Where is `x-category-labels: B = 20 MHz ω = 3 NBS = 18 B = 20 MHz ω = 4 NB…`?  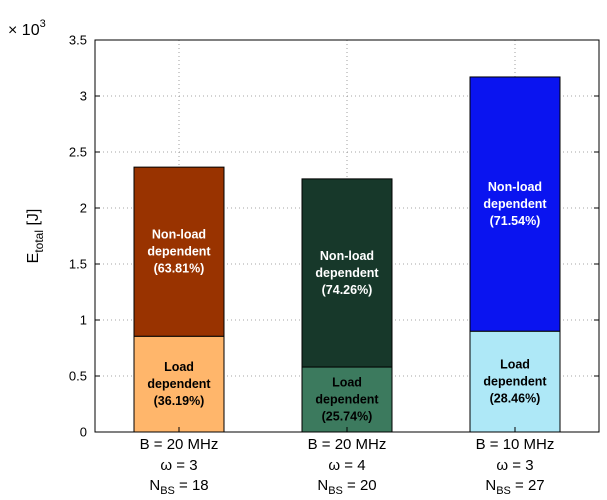 x-category-labels: B = 20 MHz ω = 3 NBS = 18 B = 20 MHz ω = 4 NB… is located at coordinates (347, 462).